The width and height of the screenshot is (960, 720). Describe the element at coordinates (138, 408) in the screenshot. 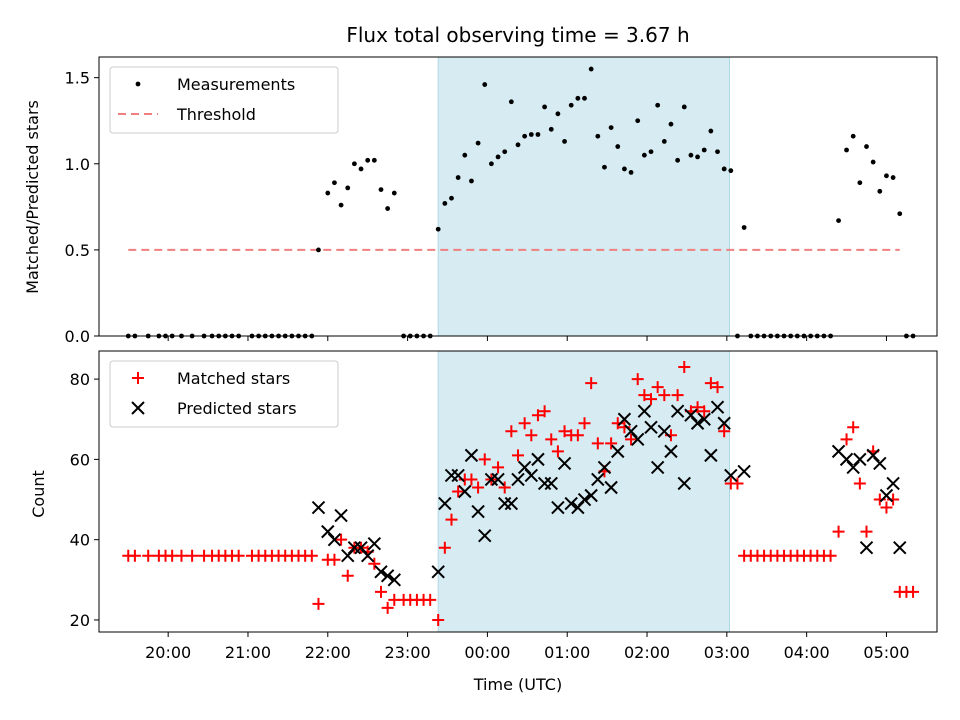

I see `legend-marker-predicted` at that location.